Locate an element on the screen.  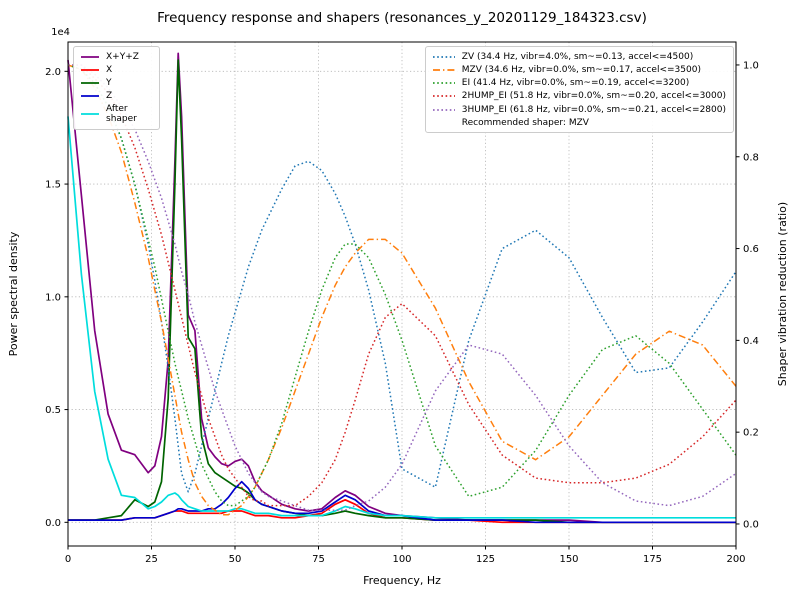
legend-label: X+Y+Z is located at coordinates (122, 57).